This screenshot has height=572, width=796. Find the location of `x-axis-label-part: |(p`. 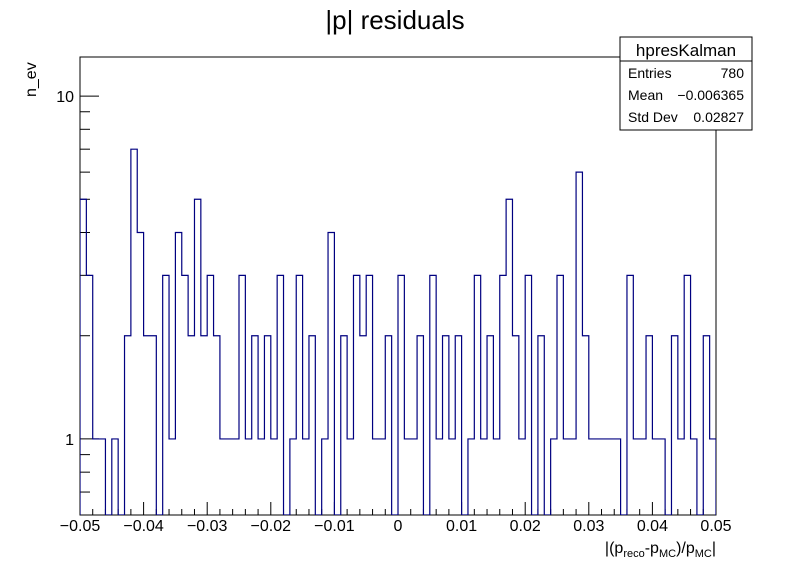

x-axis-label-part: |(p is located at coordinates (614, 548).